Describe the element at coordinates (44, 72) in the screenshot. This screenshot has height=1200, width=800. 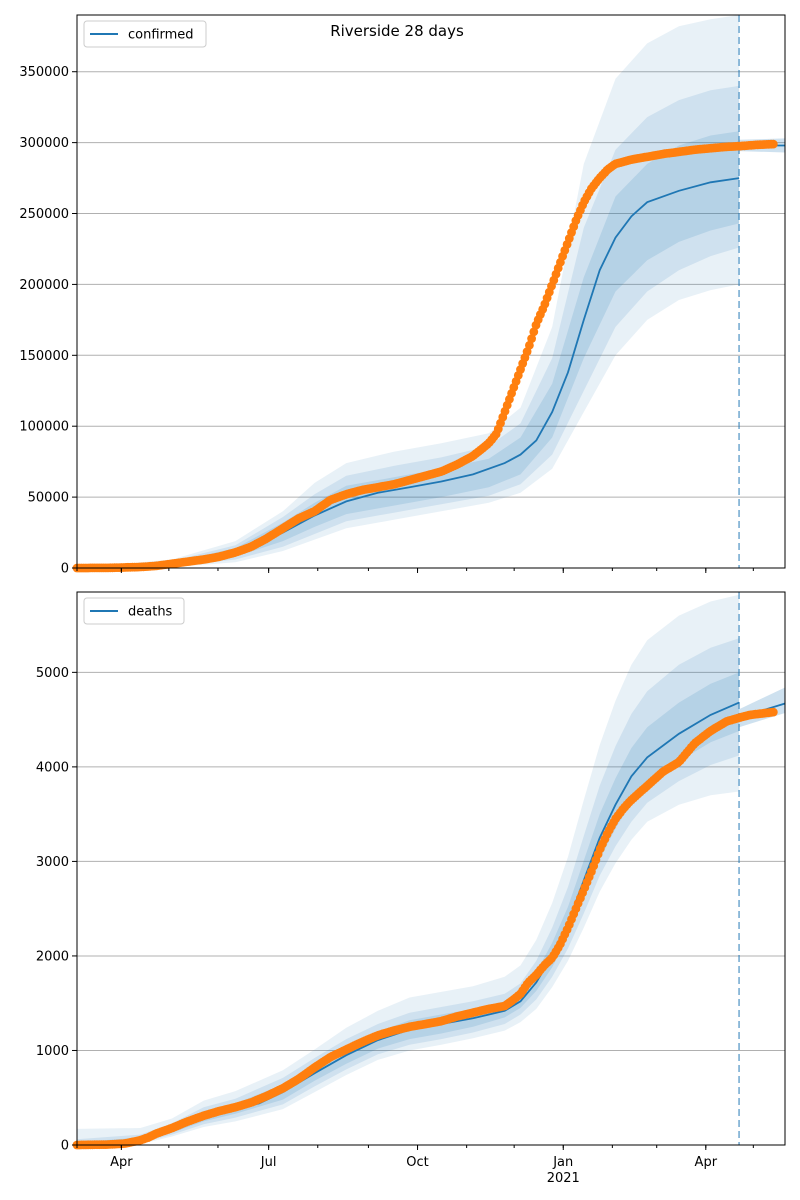
I see `y-tick-label: 350000` at that location.